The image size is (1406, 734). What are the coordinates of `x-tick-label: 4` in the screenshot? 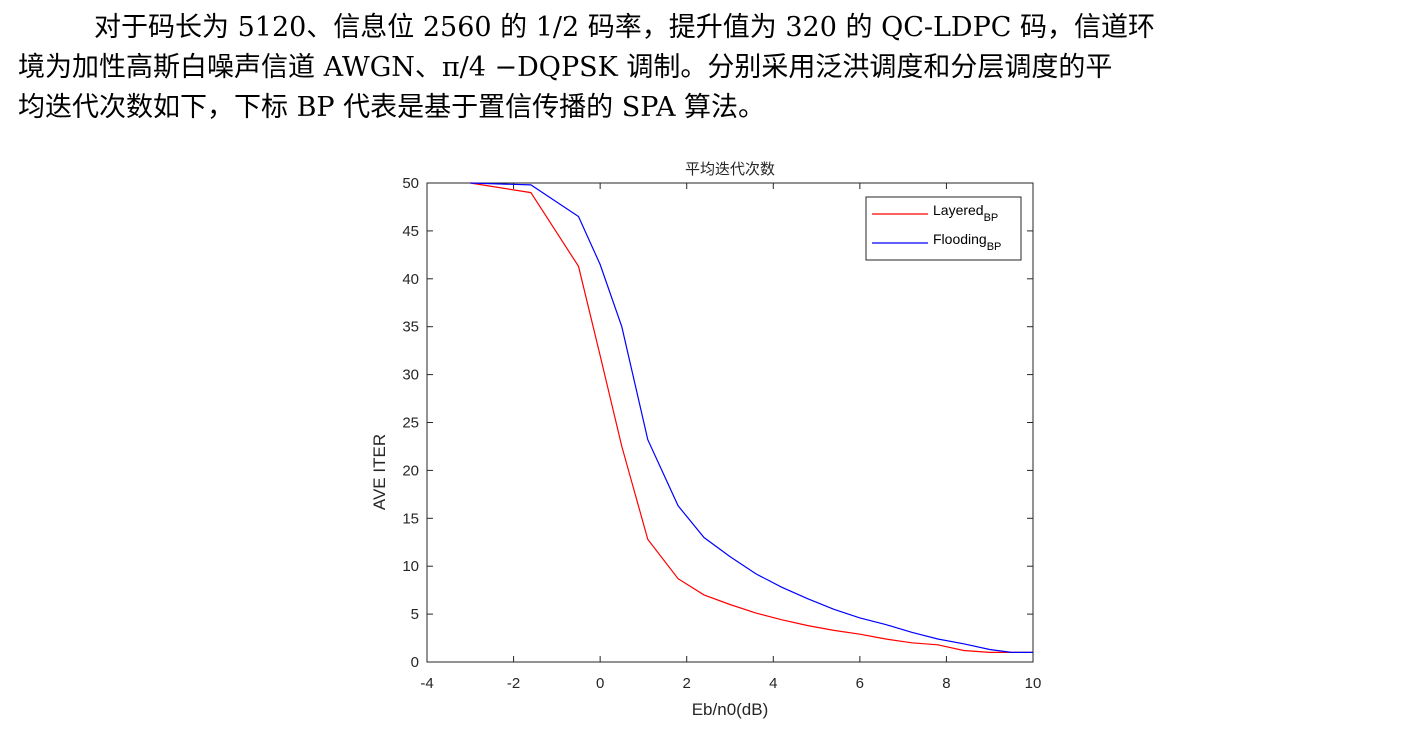 It's located at (773, 683).